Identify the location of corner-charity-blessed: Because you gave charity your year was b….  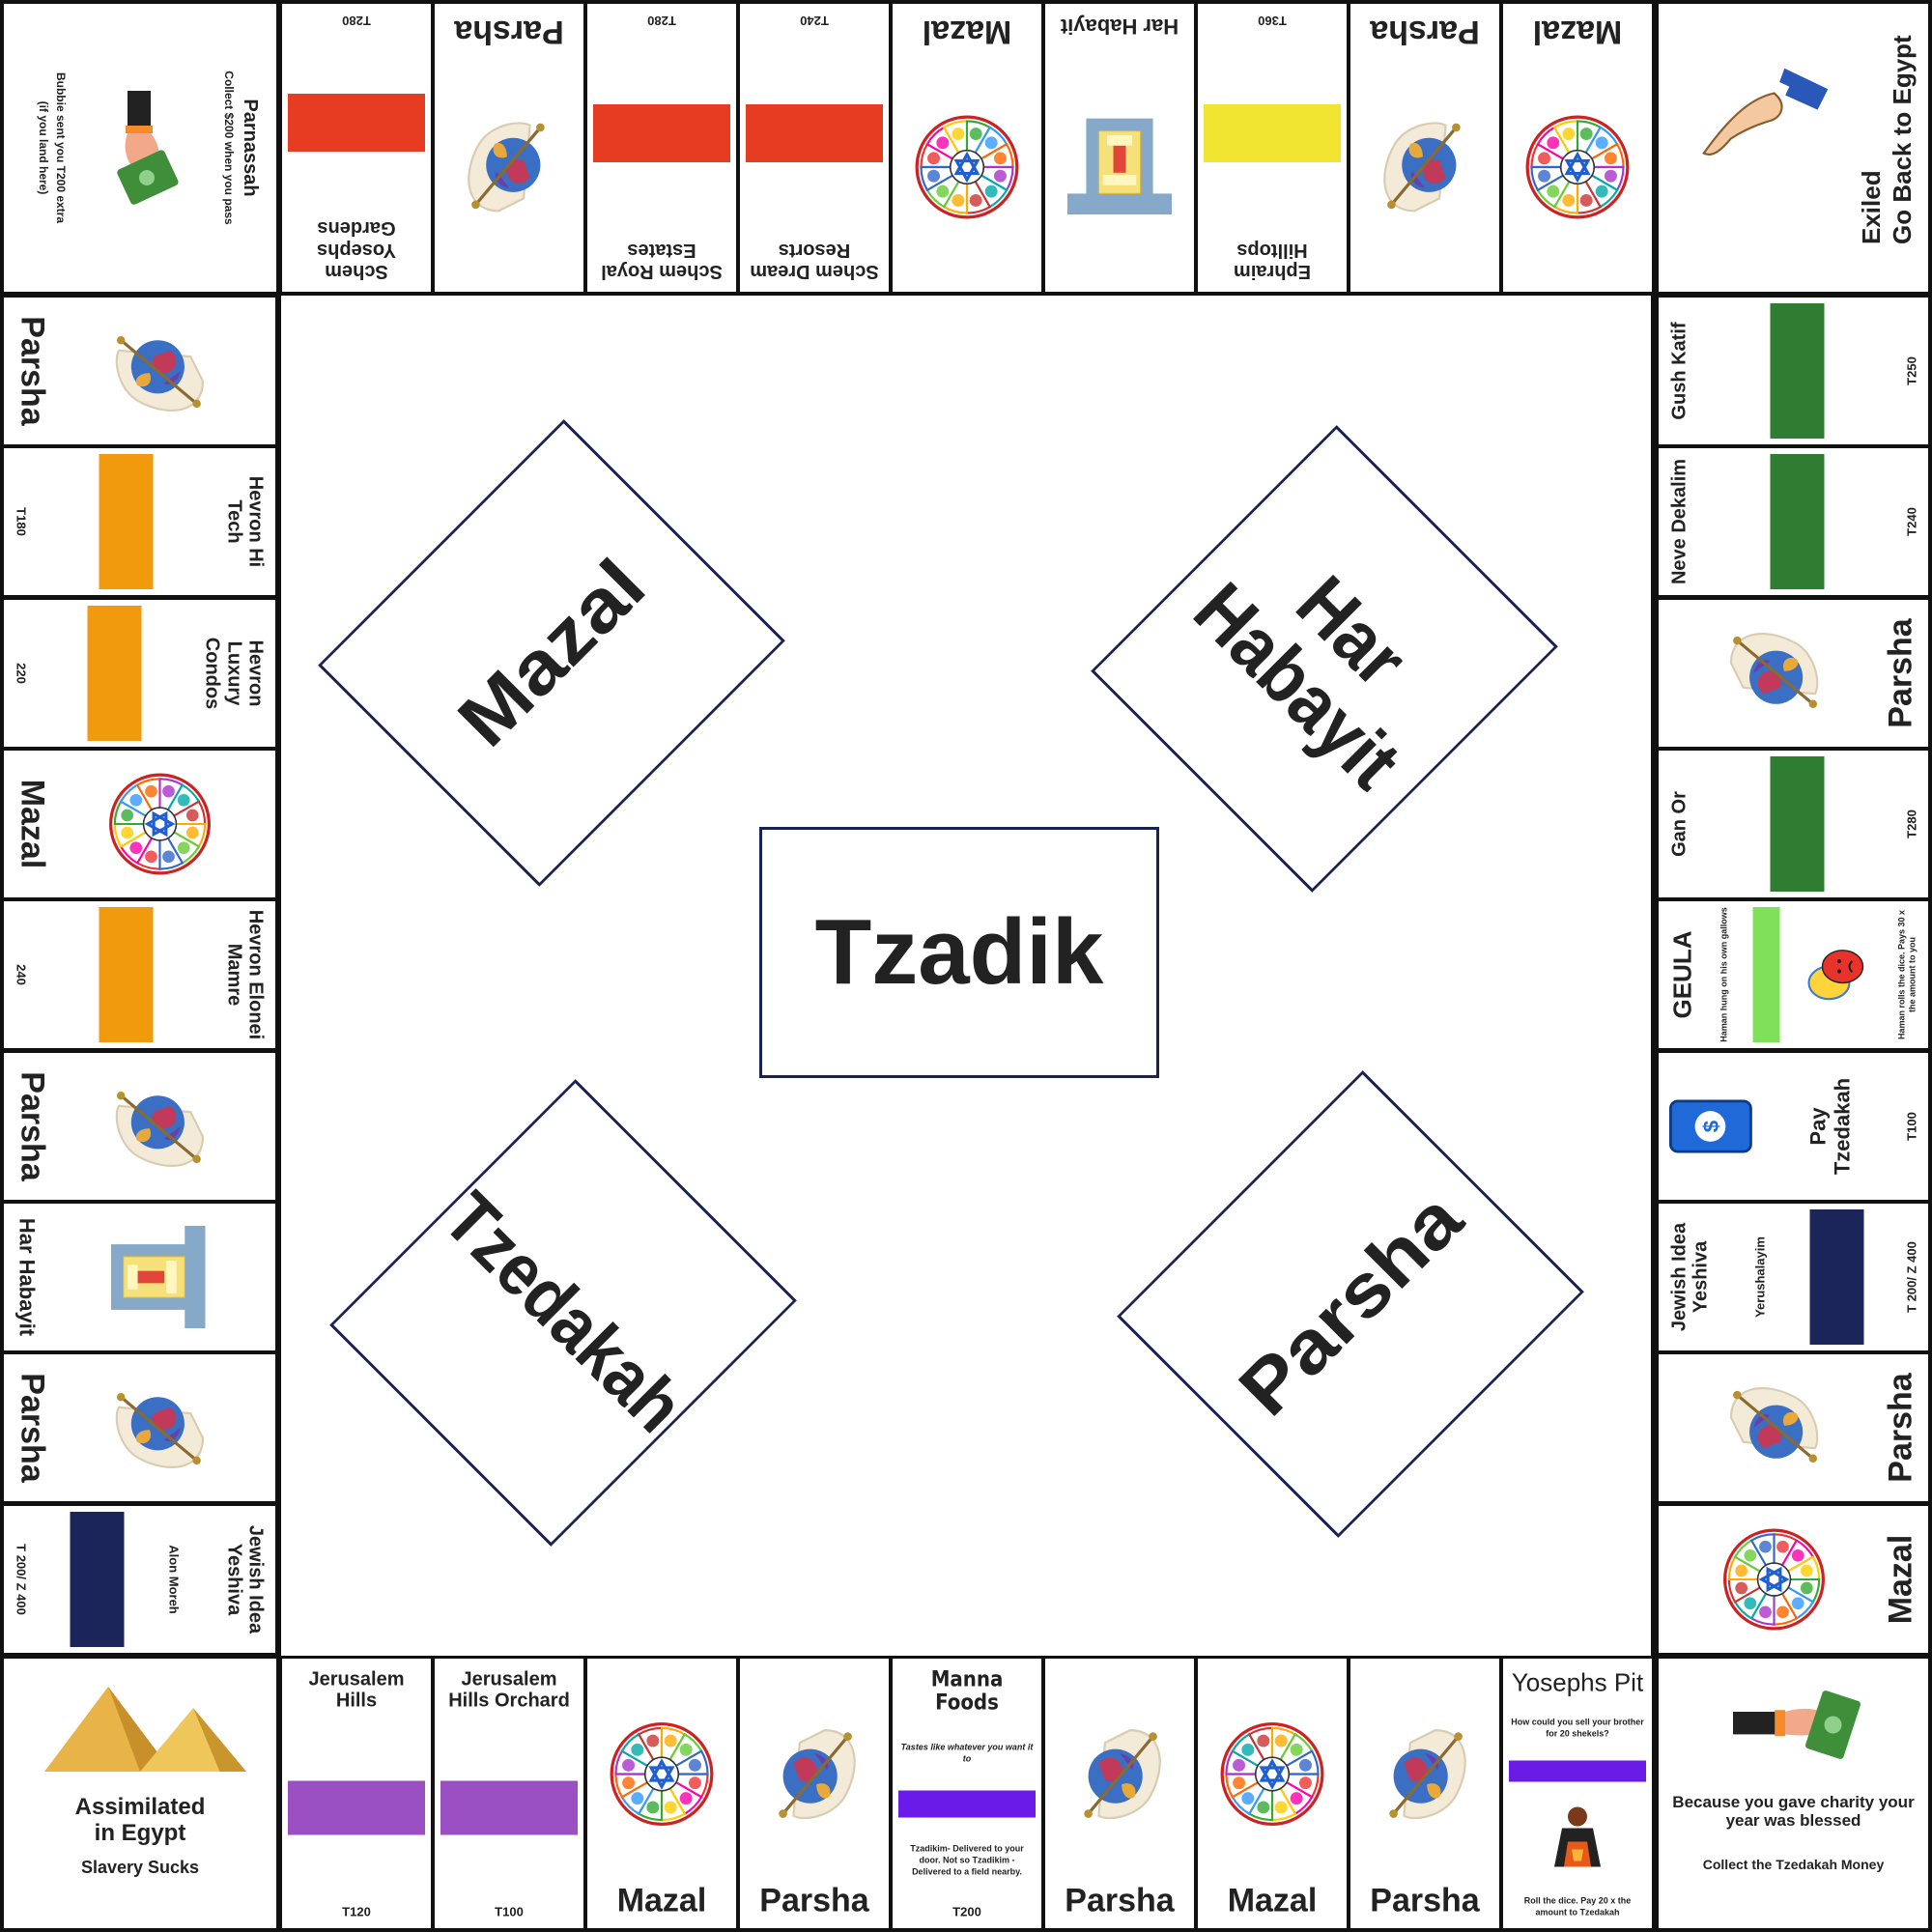
(1793, 1793).